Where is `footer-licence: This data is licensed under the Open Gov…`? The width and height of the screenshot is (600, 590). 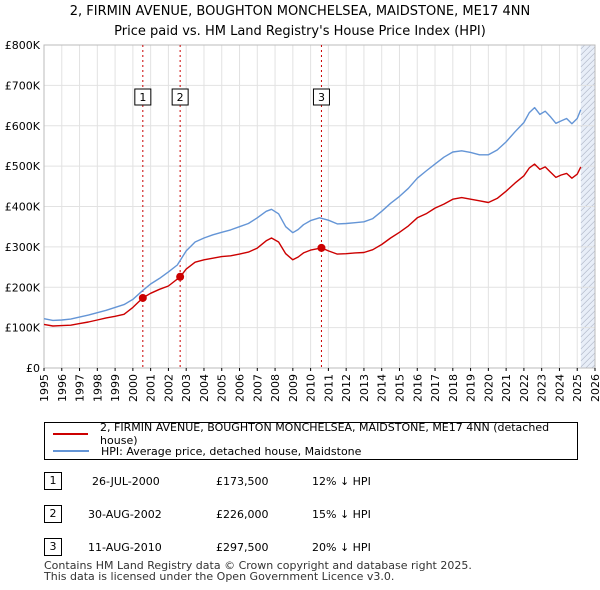 footer-licence: This data is licensed under the Open Gov… is located at coordinates (219, 576).